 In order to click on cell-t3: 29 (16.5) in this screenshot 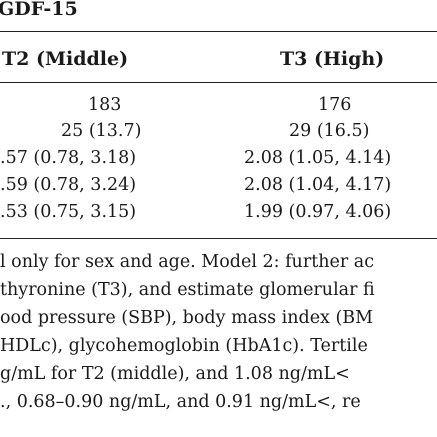, I will do `click(329, 131)`.